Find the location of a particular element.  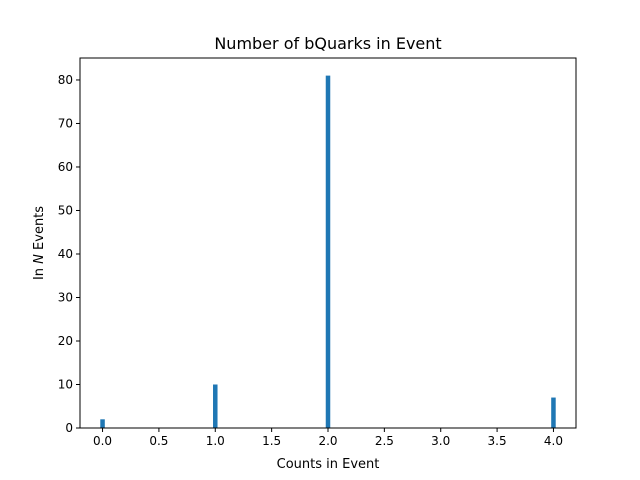

x-tick-label: 0.5 is located at coordinates (158, 441).